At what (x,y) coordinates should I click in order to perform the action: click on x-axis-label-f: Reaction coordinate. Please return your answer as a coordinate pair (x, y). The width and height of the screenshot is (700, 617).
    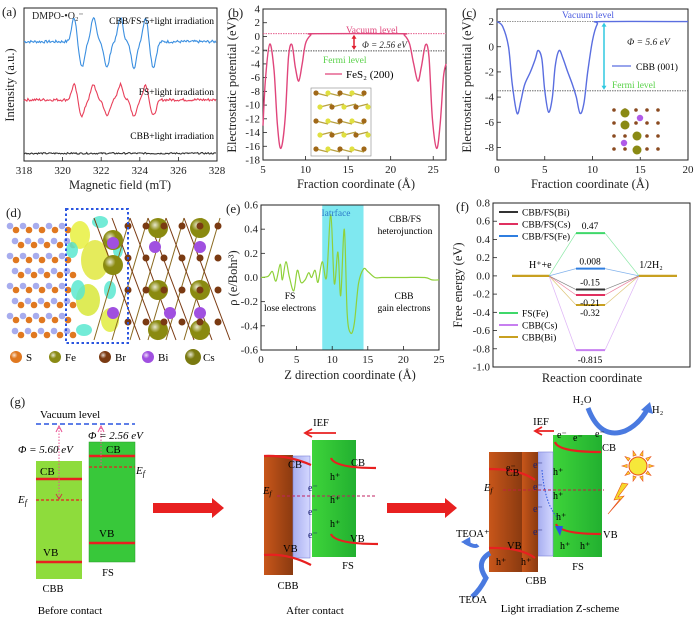
    Looking at the image, I should click on (592, 378).